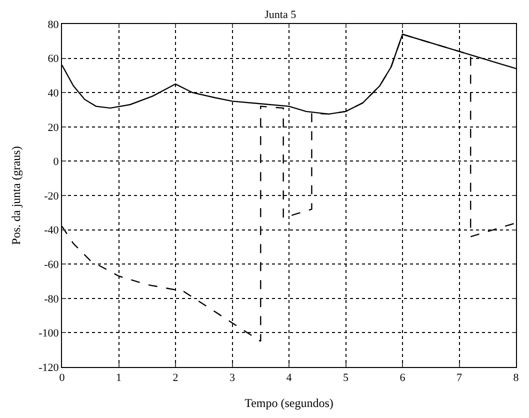  Describe the element at coordinates (54, 93) in the screenshot. I see `y-tick-label: 40` at that location.